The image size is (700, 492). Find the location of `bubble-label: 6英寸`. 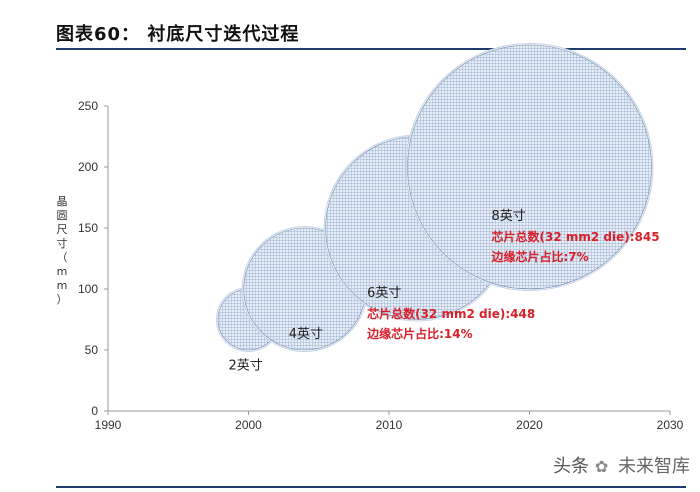

bubble-label: 6英寸 is located at coordinates (384, 293).